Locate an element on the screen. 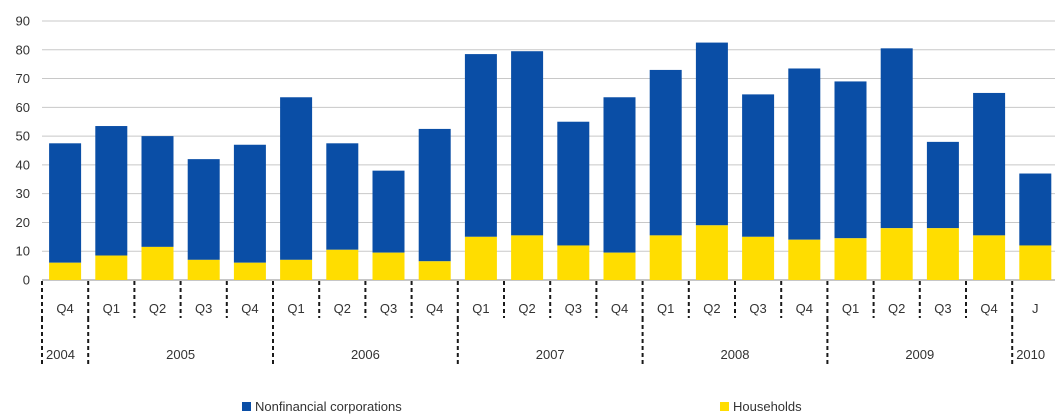 This screenshot has height=419, width=1055. year-label: 2009 is located at coordinates (919, 354).